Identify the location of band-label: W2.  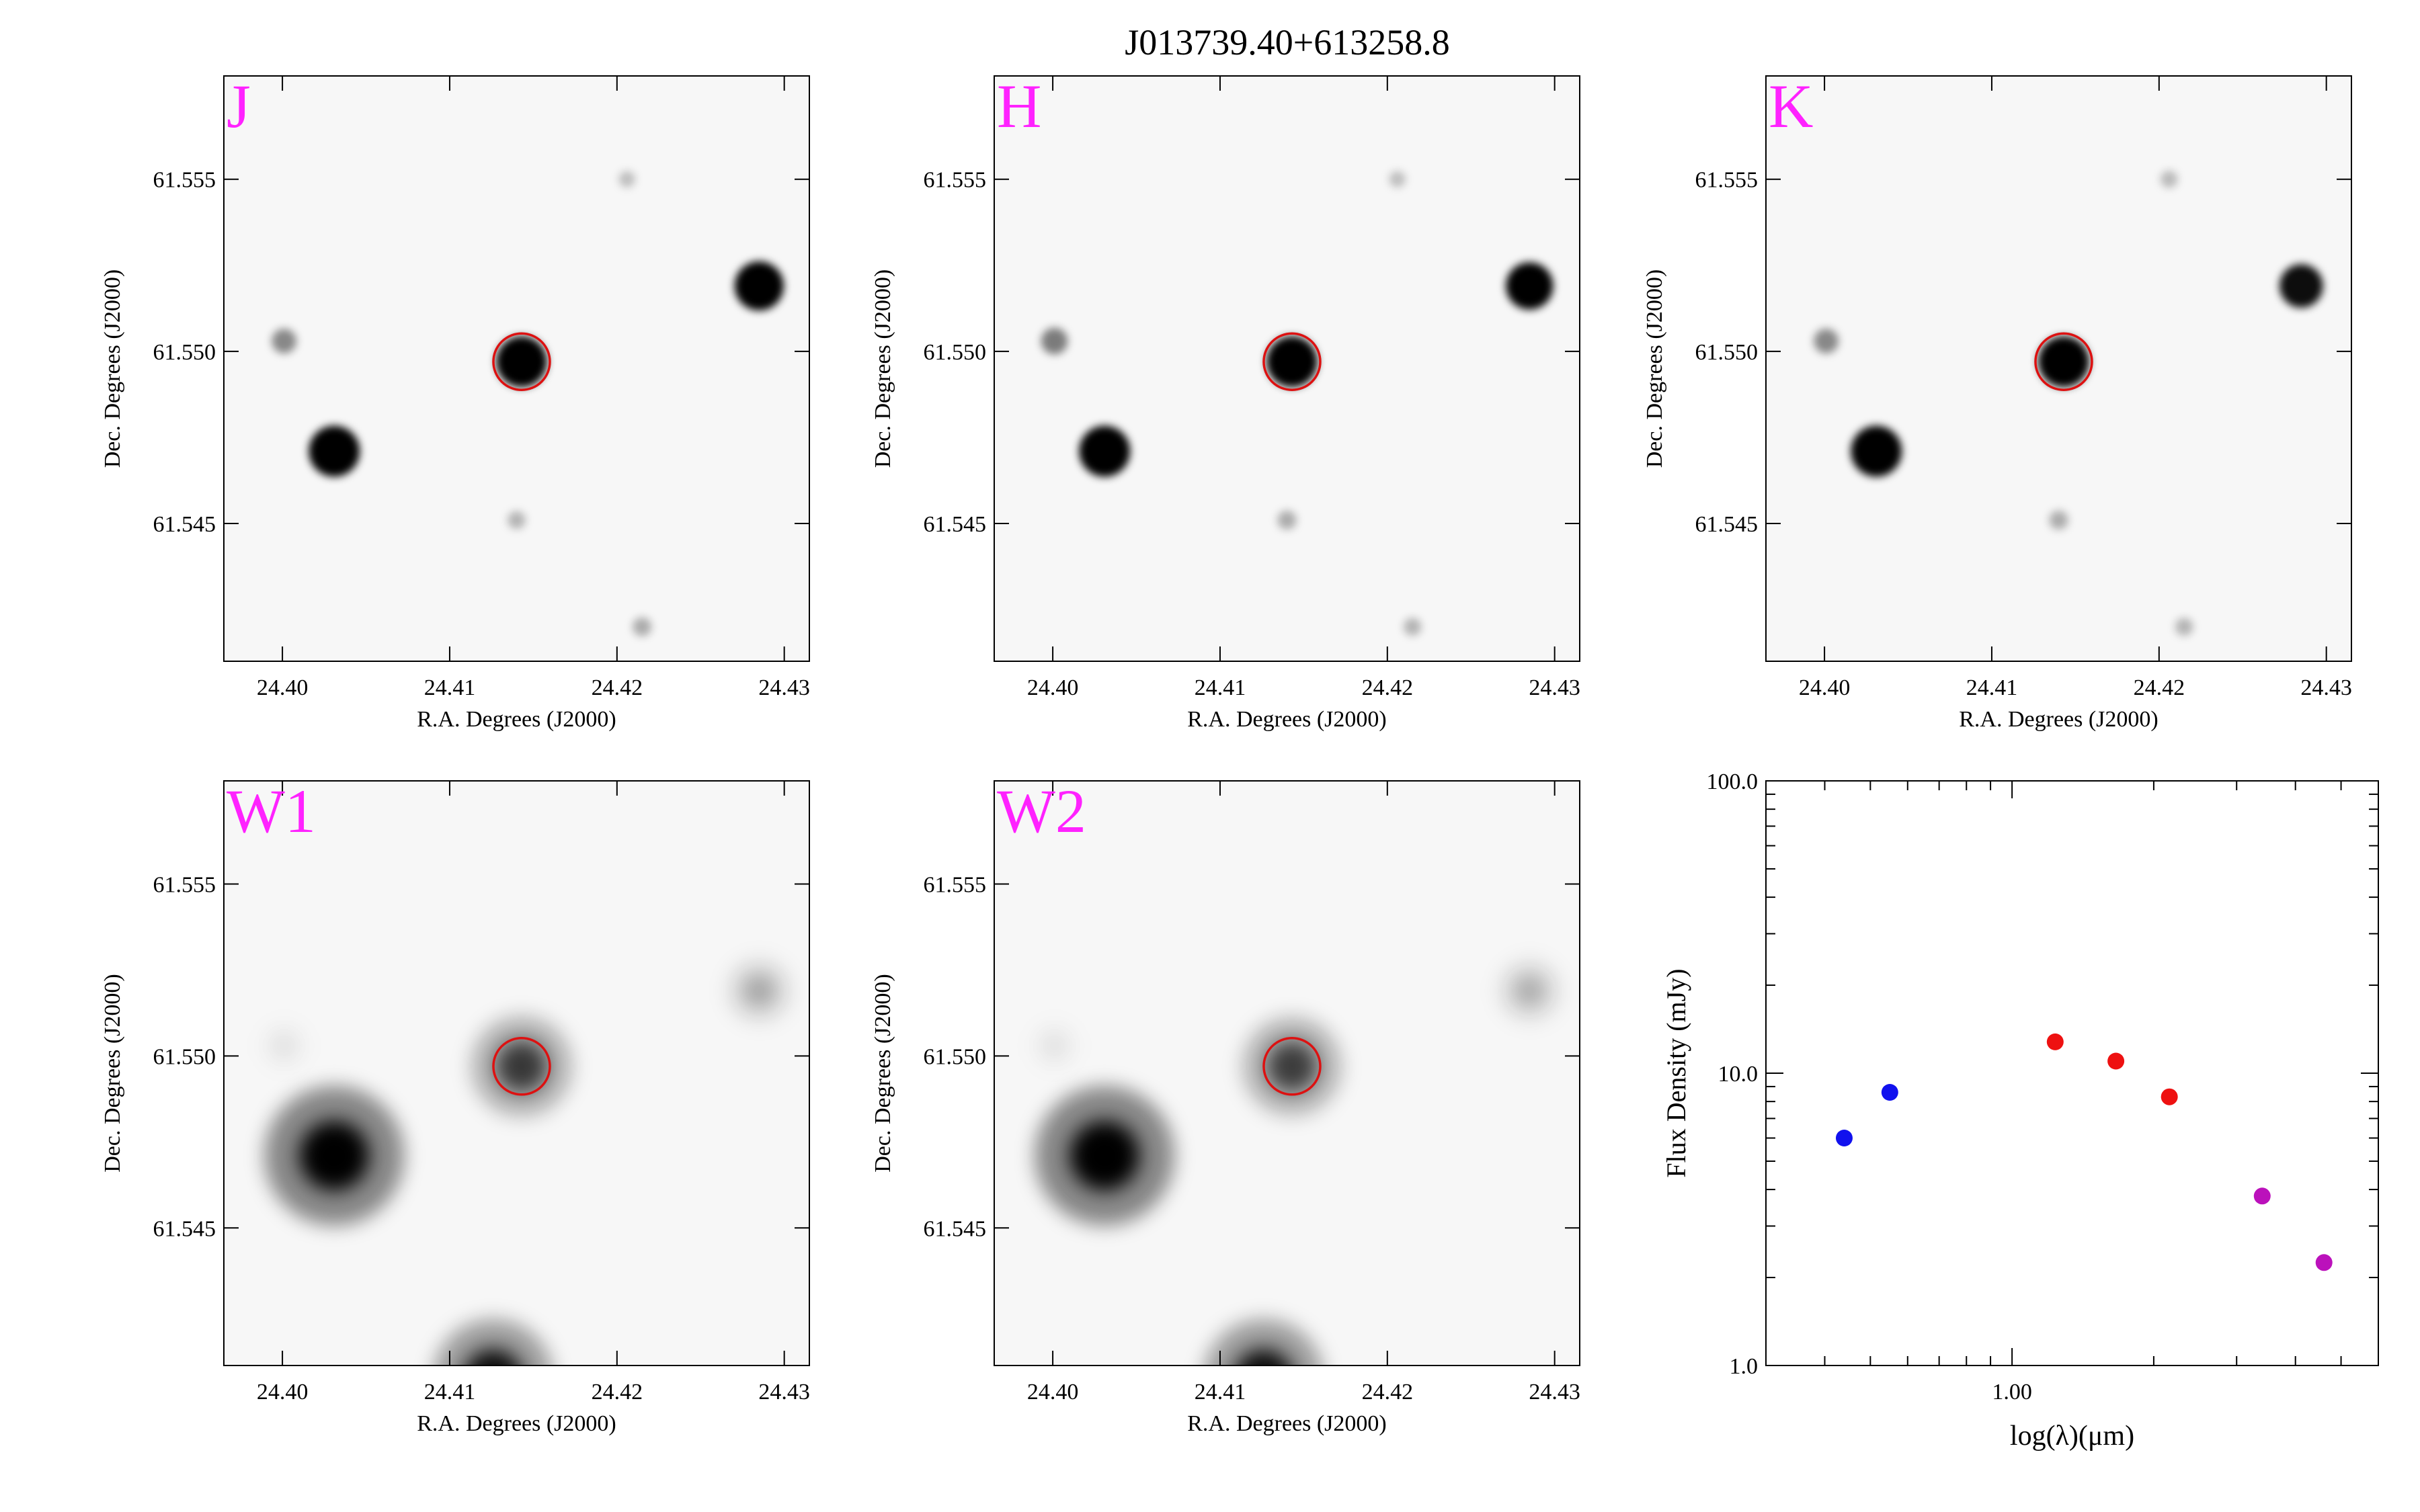
(1041, 811).